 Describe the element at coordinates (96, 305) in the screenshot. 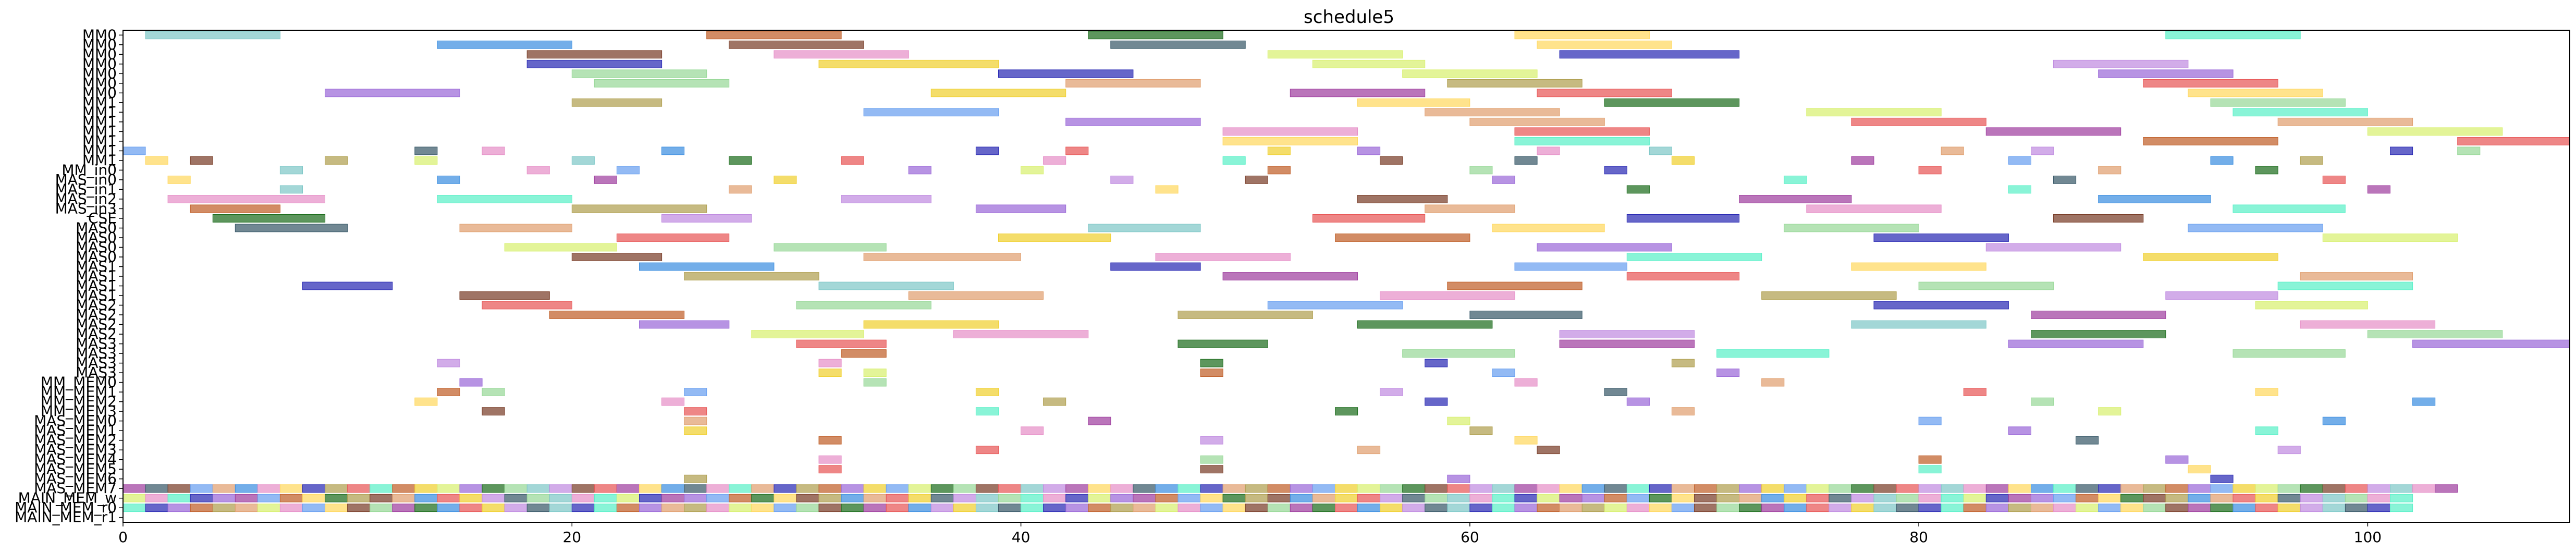

I see `y-tick-label: MAS2` at that location.